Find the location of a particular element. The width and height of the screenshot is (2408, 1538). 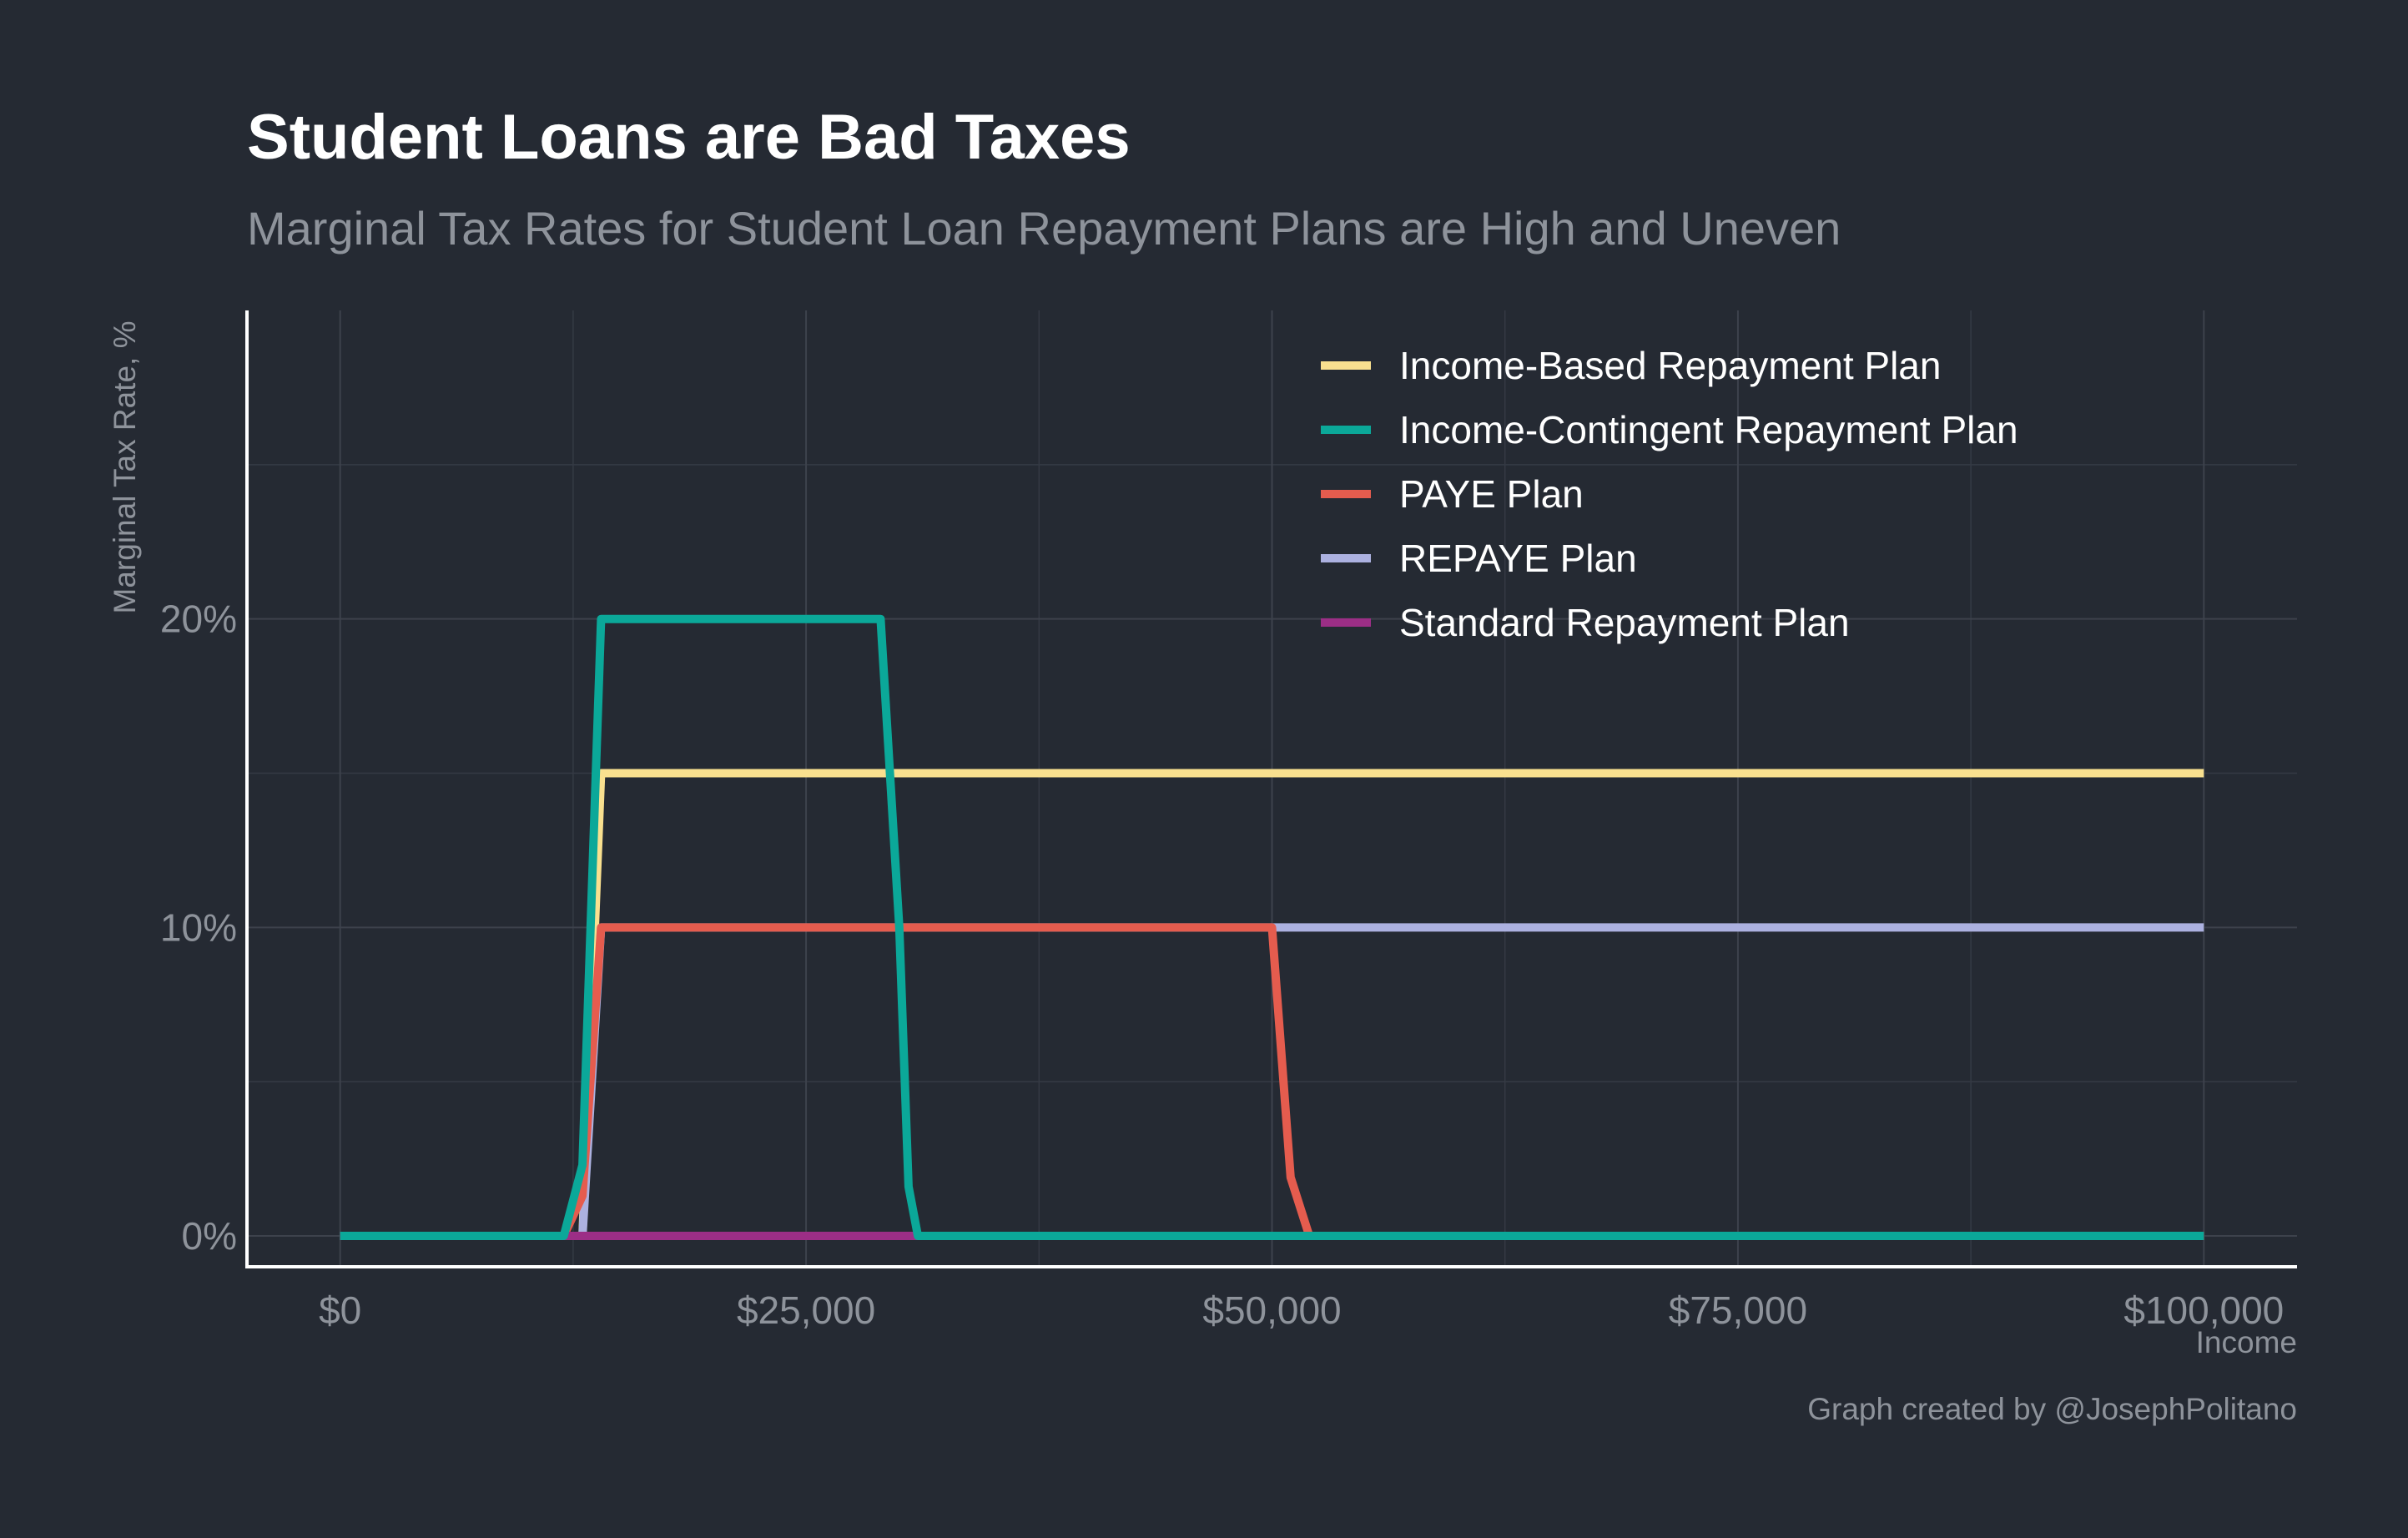

y-tick-label: 10% is located at coordinates (198, 927).